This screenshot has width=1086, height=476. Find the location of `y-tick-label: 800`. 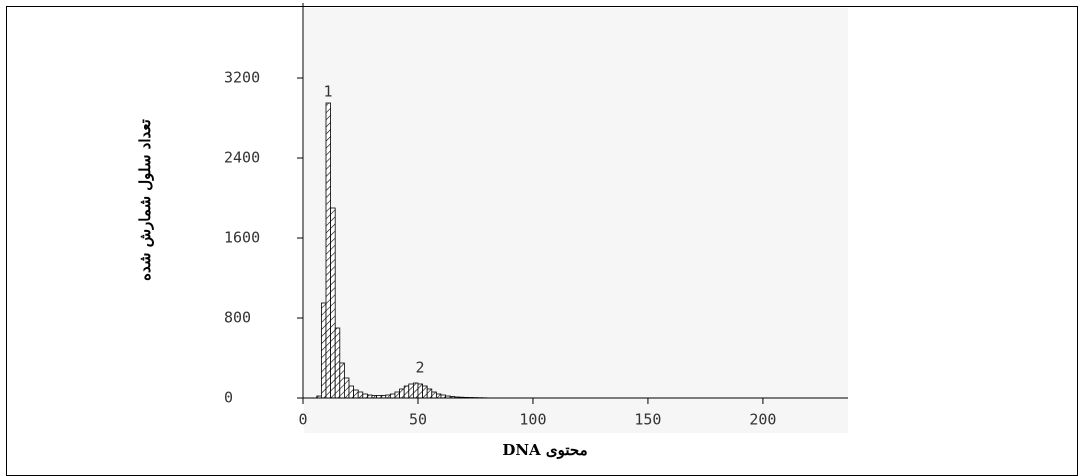

y-tick-label: 800 is located at coordinates (237, 318).